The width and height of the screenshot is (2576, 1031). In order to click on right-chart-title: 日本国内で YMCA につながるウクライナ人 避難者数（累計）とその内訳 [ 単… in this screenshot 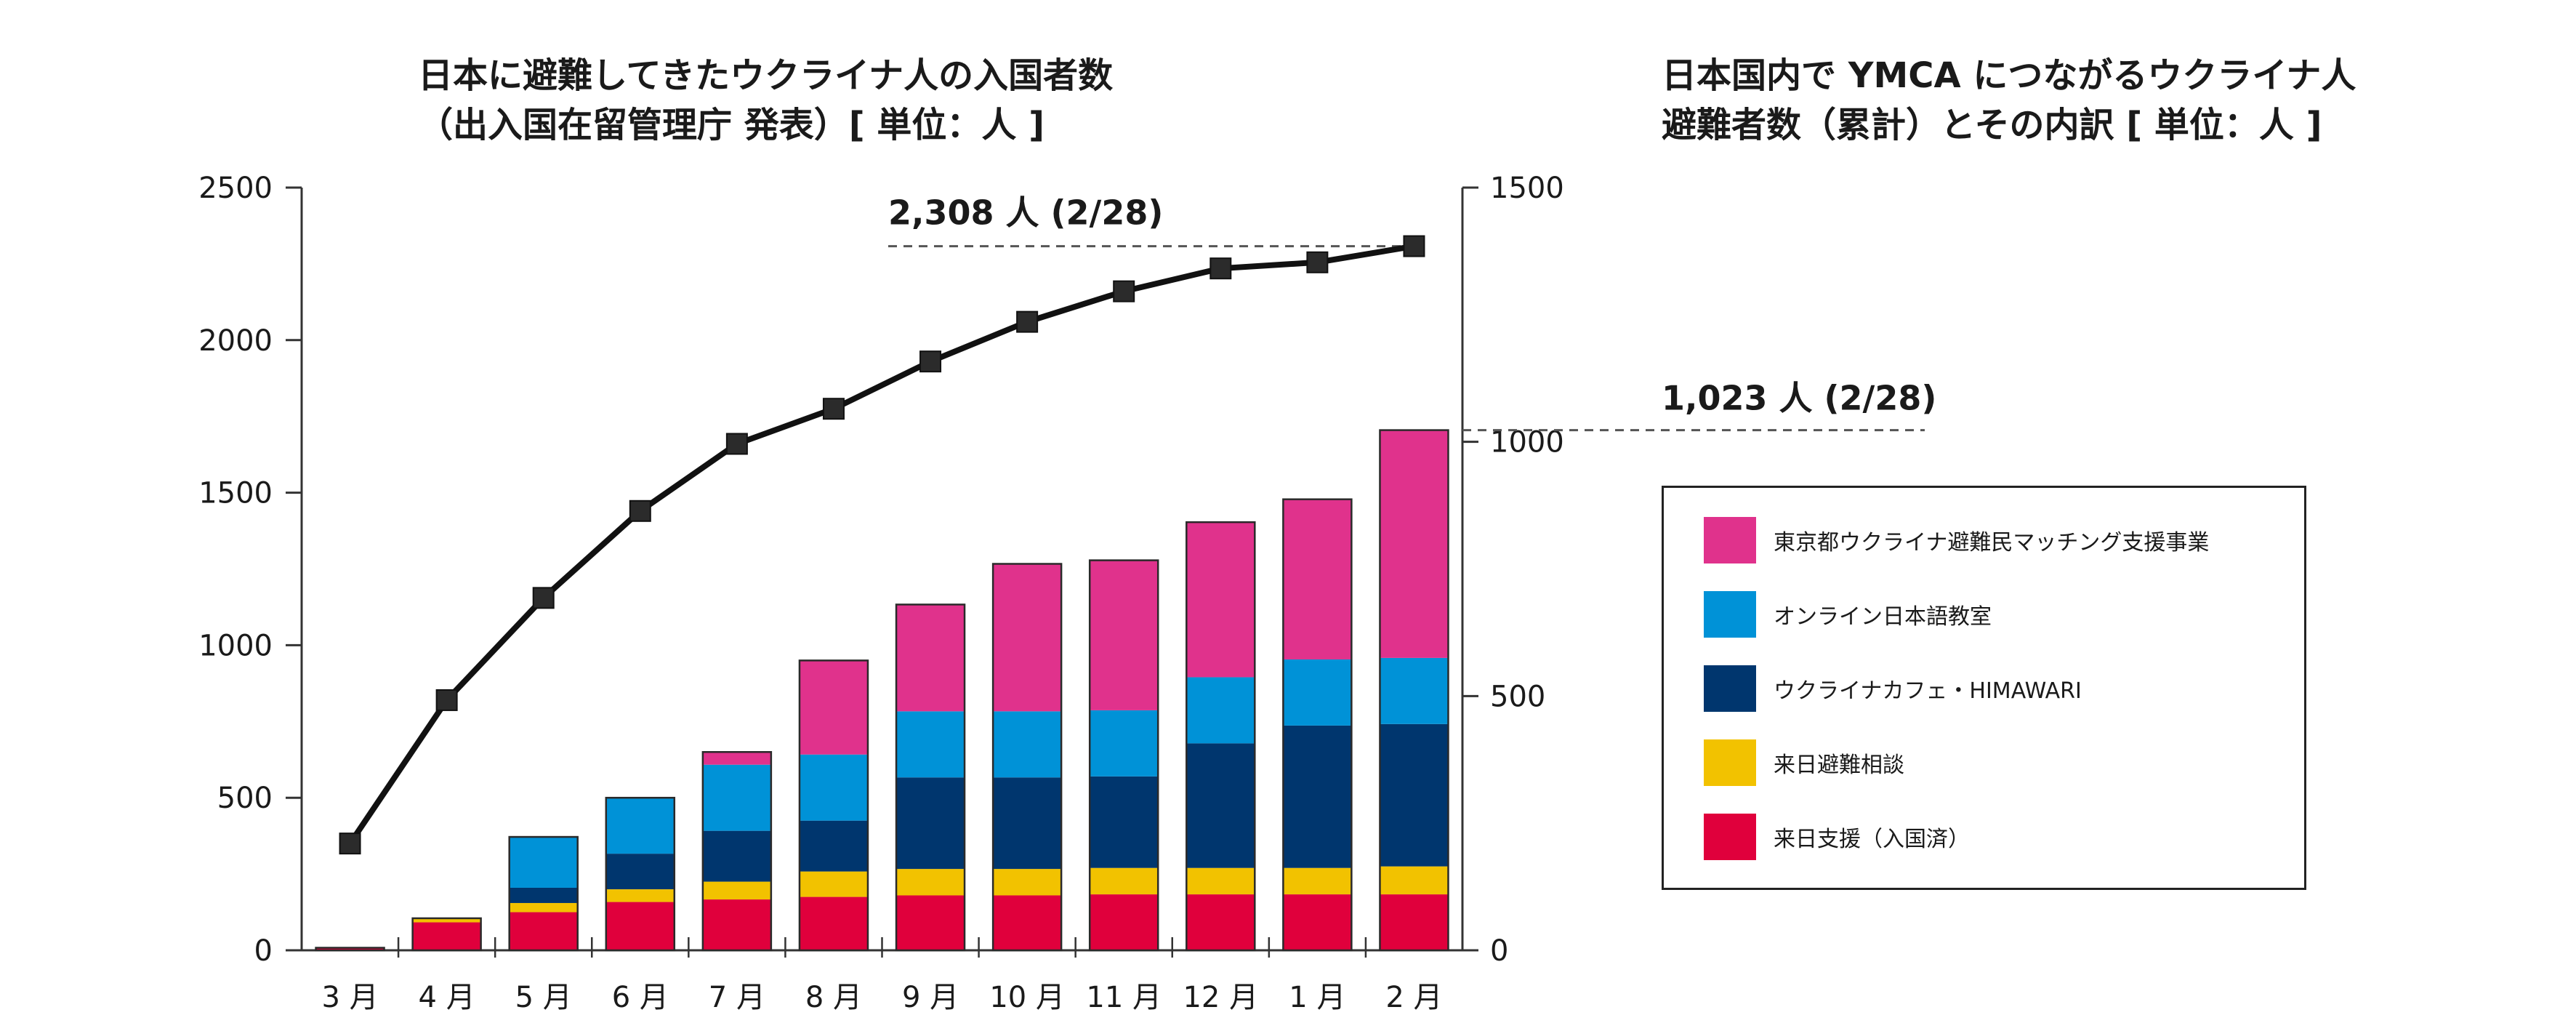, I will do `click(2009, 100)`.